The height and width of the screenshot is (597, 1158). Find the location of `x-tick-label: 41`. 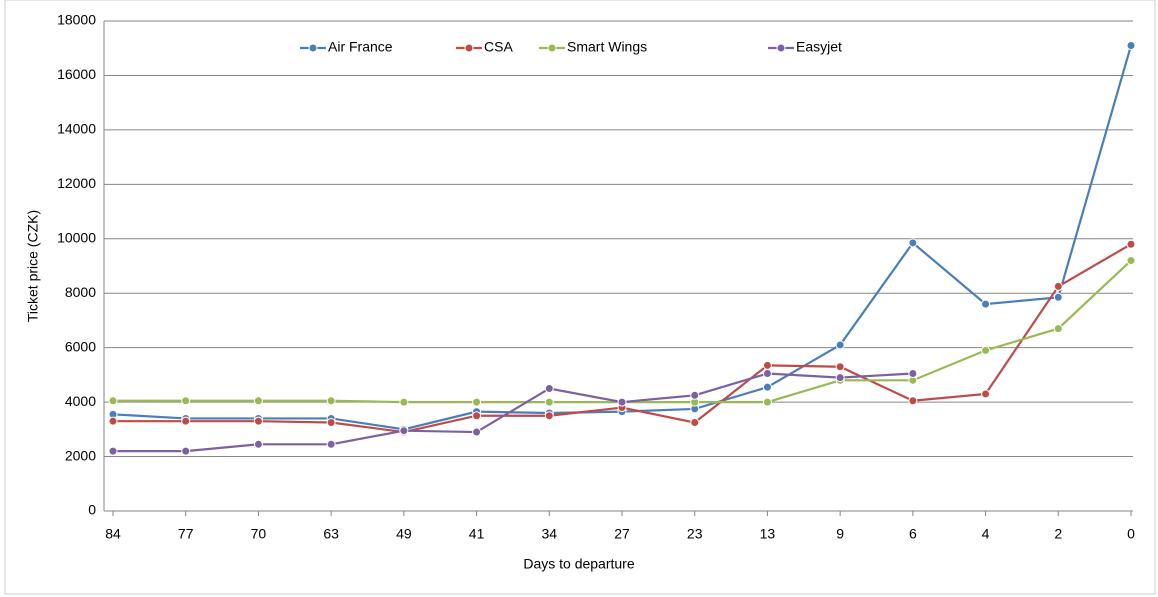

x-tick-label: 41 is located at coordinates (477, 534).